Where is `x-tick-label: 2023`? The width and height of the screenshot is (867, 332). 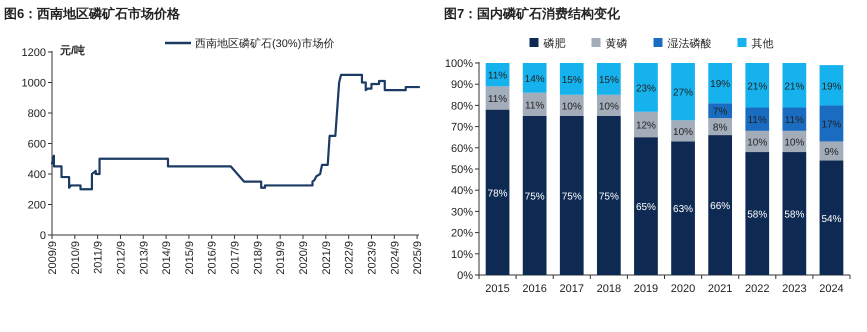 x-tick-label: 2023 is located at coordinates (794, 289).